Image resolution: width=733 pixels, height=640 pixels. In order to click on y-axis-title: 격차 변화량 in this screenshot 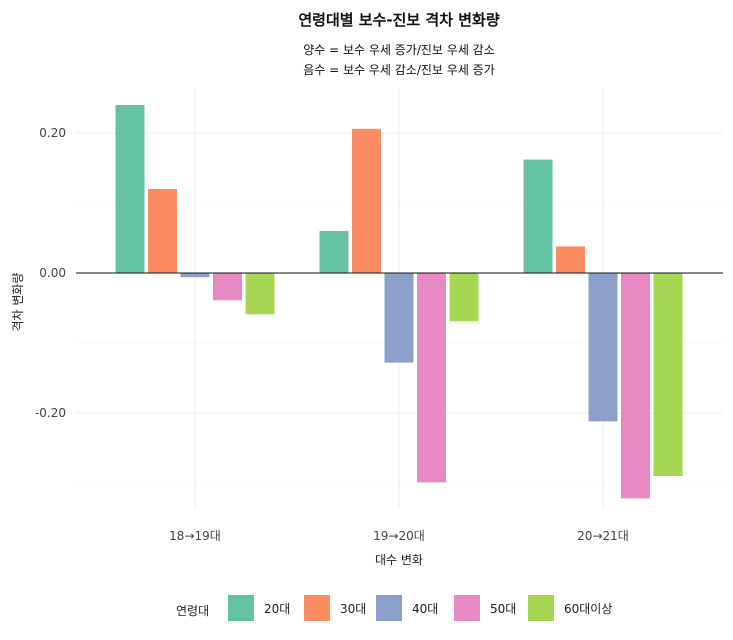, I will do `click(18, 301)`.